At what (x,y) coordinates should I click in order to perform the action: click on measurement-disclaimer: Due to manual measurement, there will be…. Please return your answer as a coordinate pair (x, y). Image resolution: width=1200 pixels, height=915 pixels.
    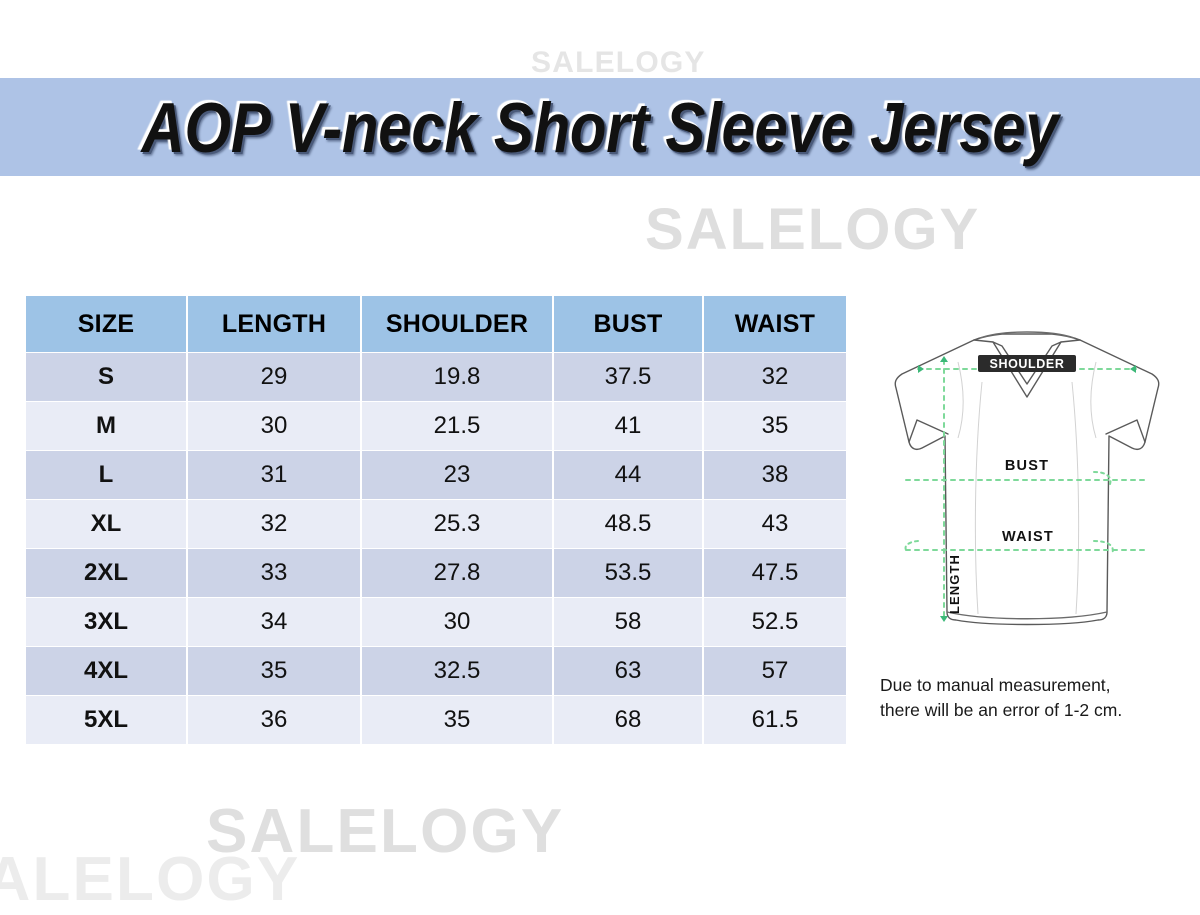
    Looking at the image, I should click on (1035, 698).